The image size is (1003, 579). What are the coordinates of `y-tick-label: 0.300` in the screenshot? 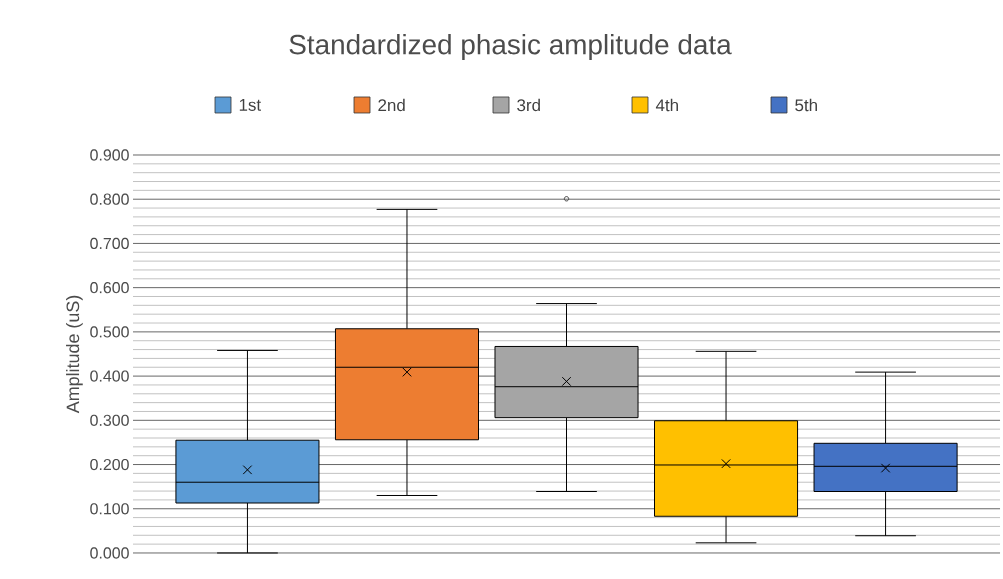 It's located at (109, 420).